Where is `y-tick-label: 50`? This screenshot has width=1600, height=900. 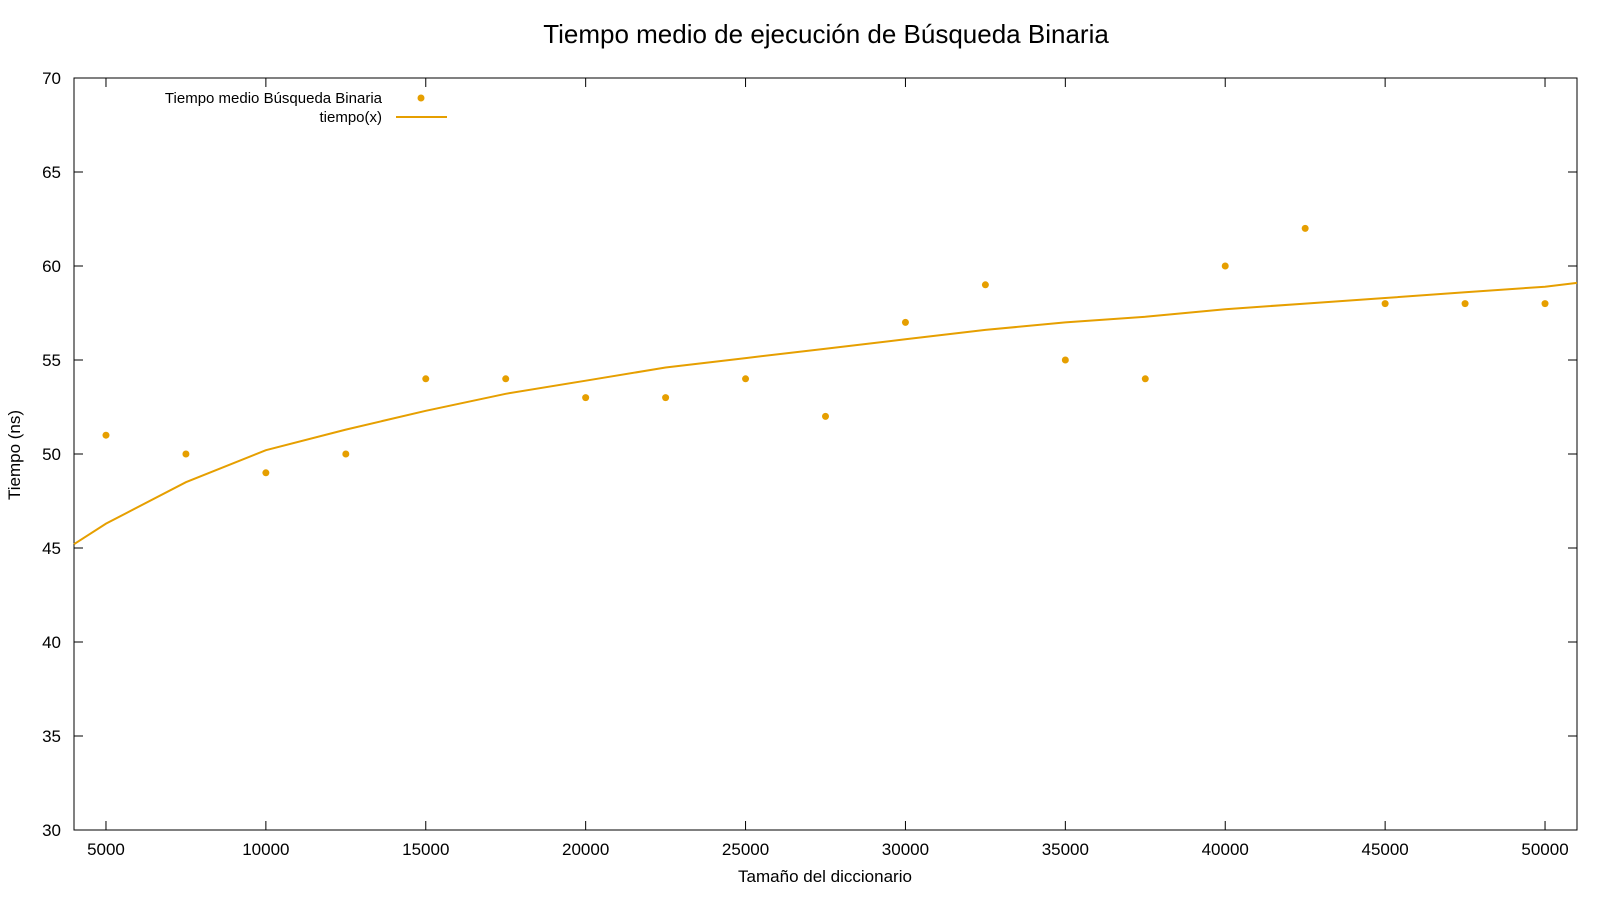 y-tick-label: 50 is located at coordinates (51, 454).